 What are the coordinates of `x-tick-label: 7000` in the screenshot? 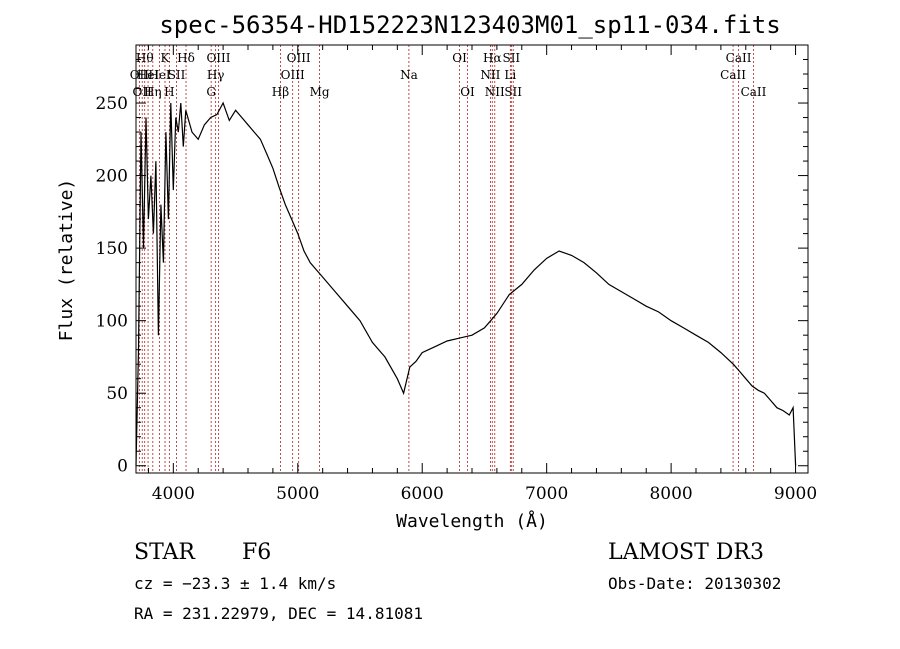 It's located at (546, 494).